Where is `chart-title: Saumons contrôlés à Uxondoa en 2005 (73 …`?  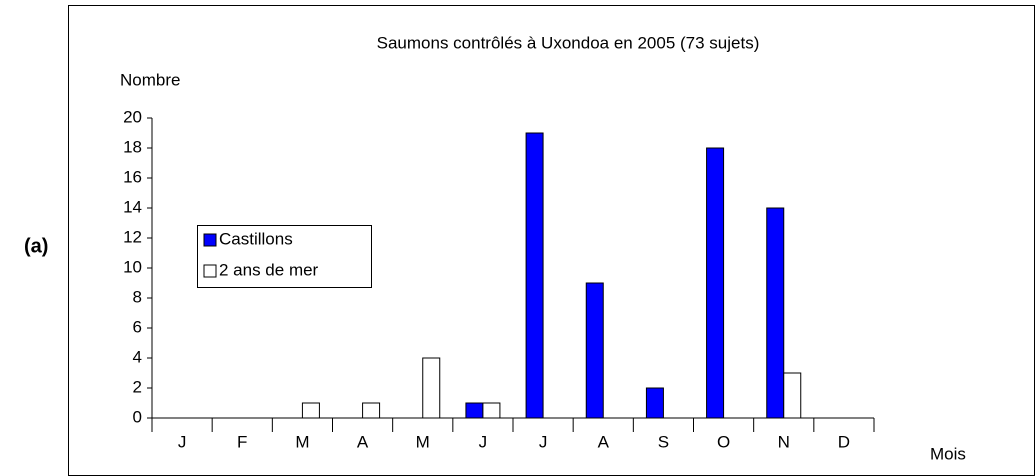
chart-title: Saumons contrôlés à Uxondoa en 2005 (73 … is located at coordinates (568, 42).